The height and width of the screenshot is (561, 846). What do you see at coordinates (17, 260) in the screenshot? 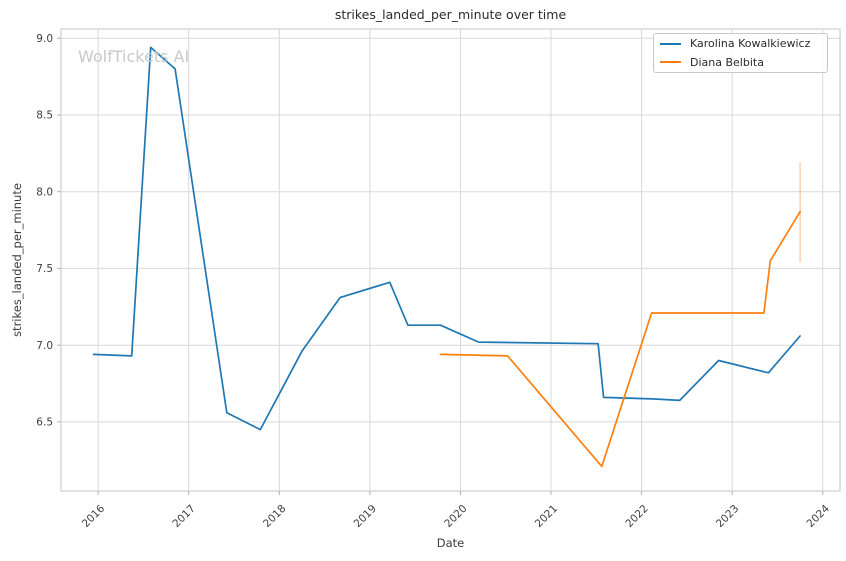
I see `y-axis-label: strikes_landed_per_minute` at bounding box center [17, 260].